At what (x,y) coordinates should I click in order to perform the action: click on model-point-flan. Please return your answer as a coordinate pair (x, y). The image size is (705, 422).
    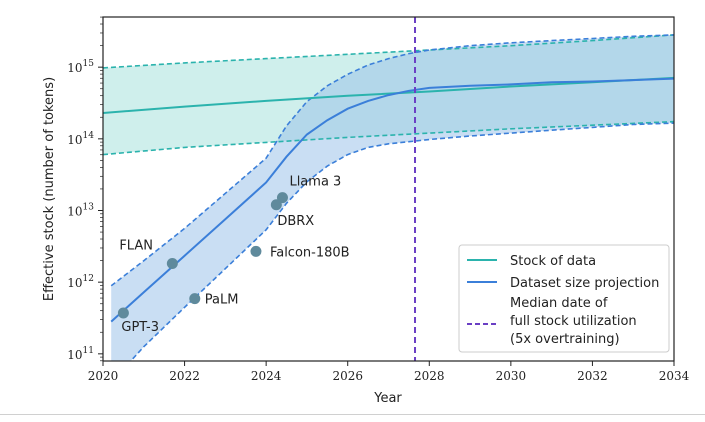
    Looking at the image, I should click on (172, 264).